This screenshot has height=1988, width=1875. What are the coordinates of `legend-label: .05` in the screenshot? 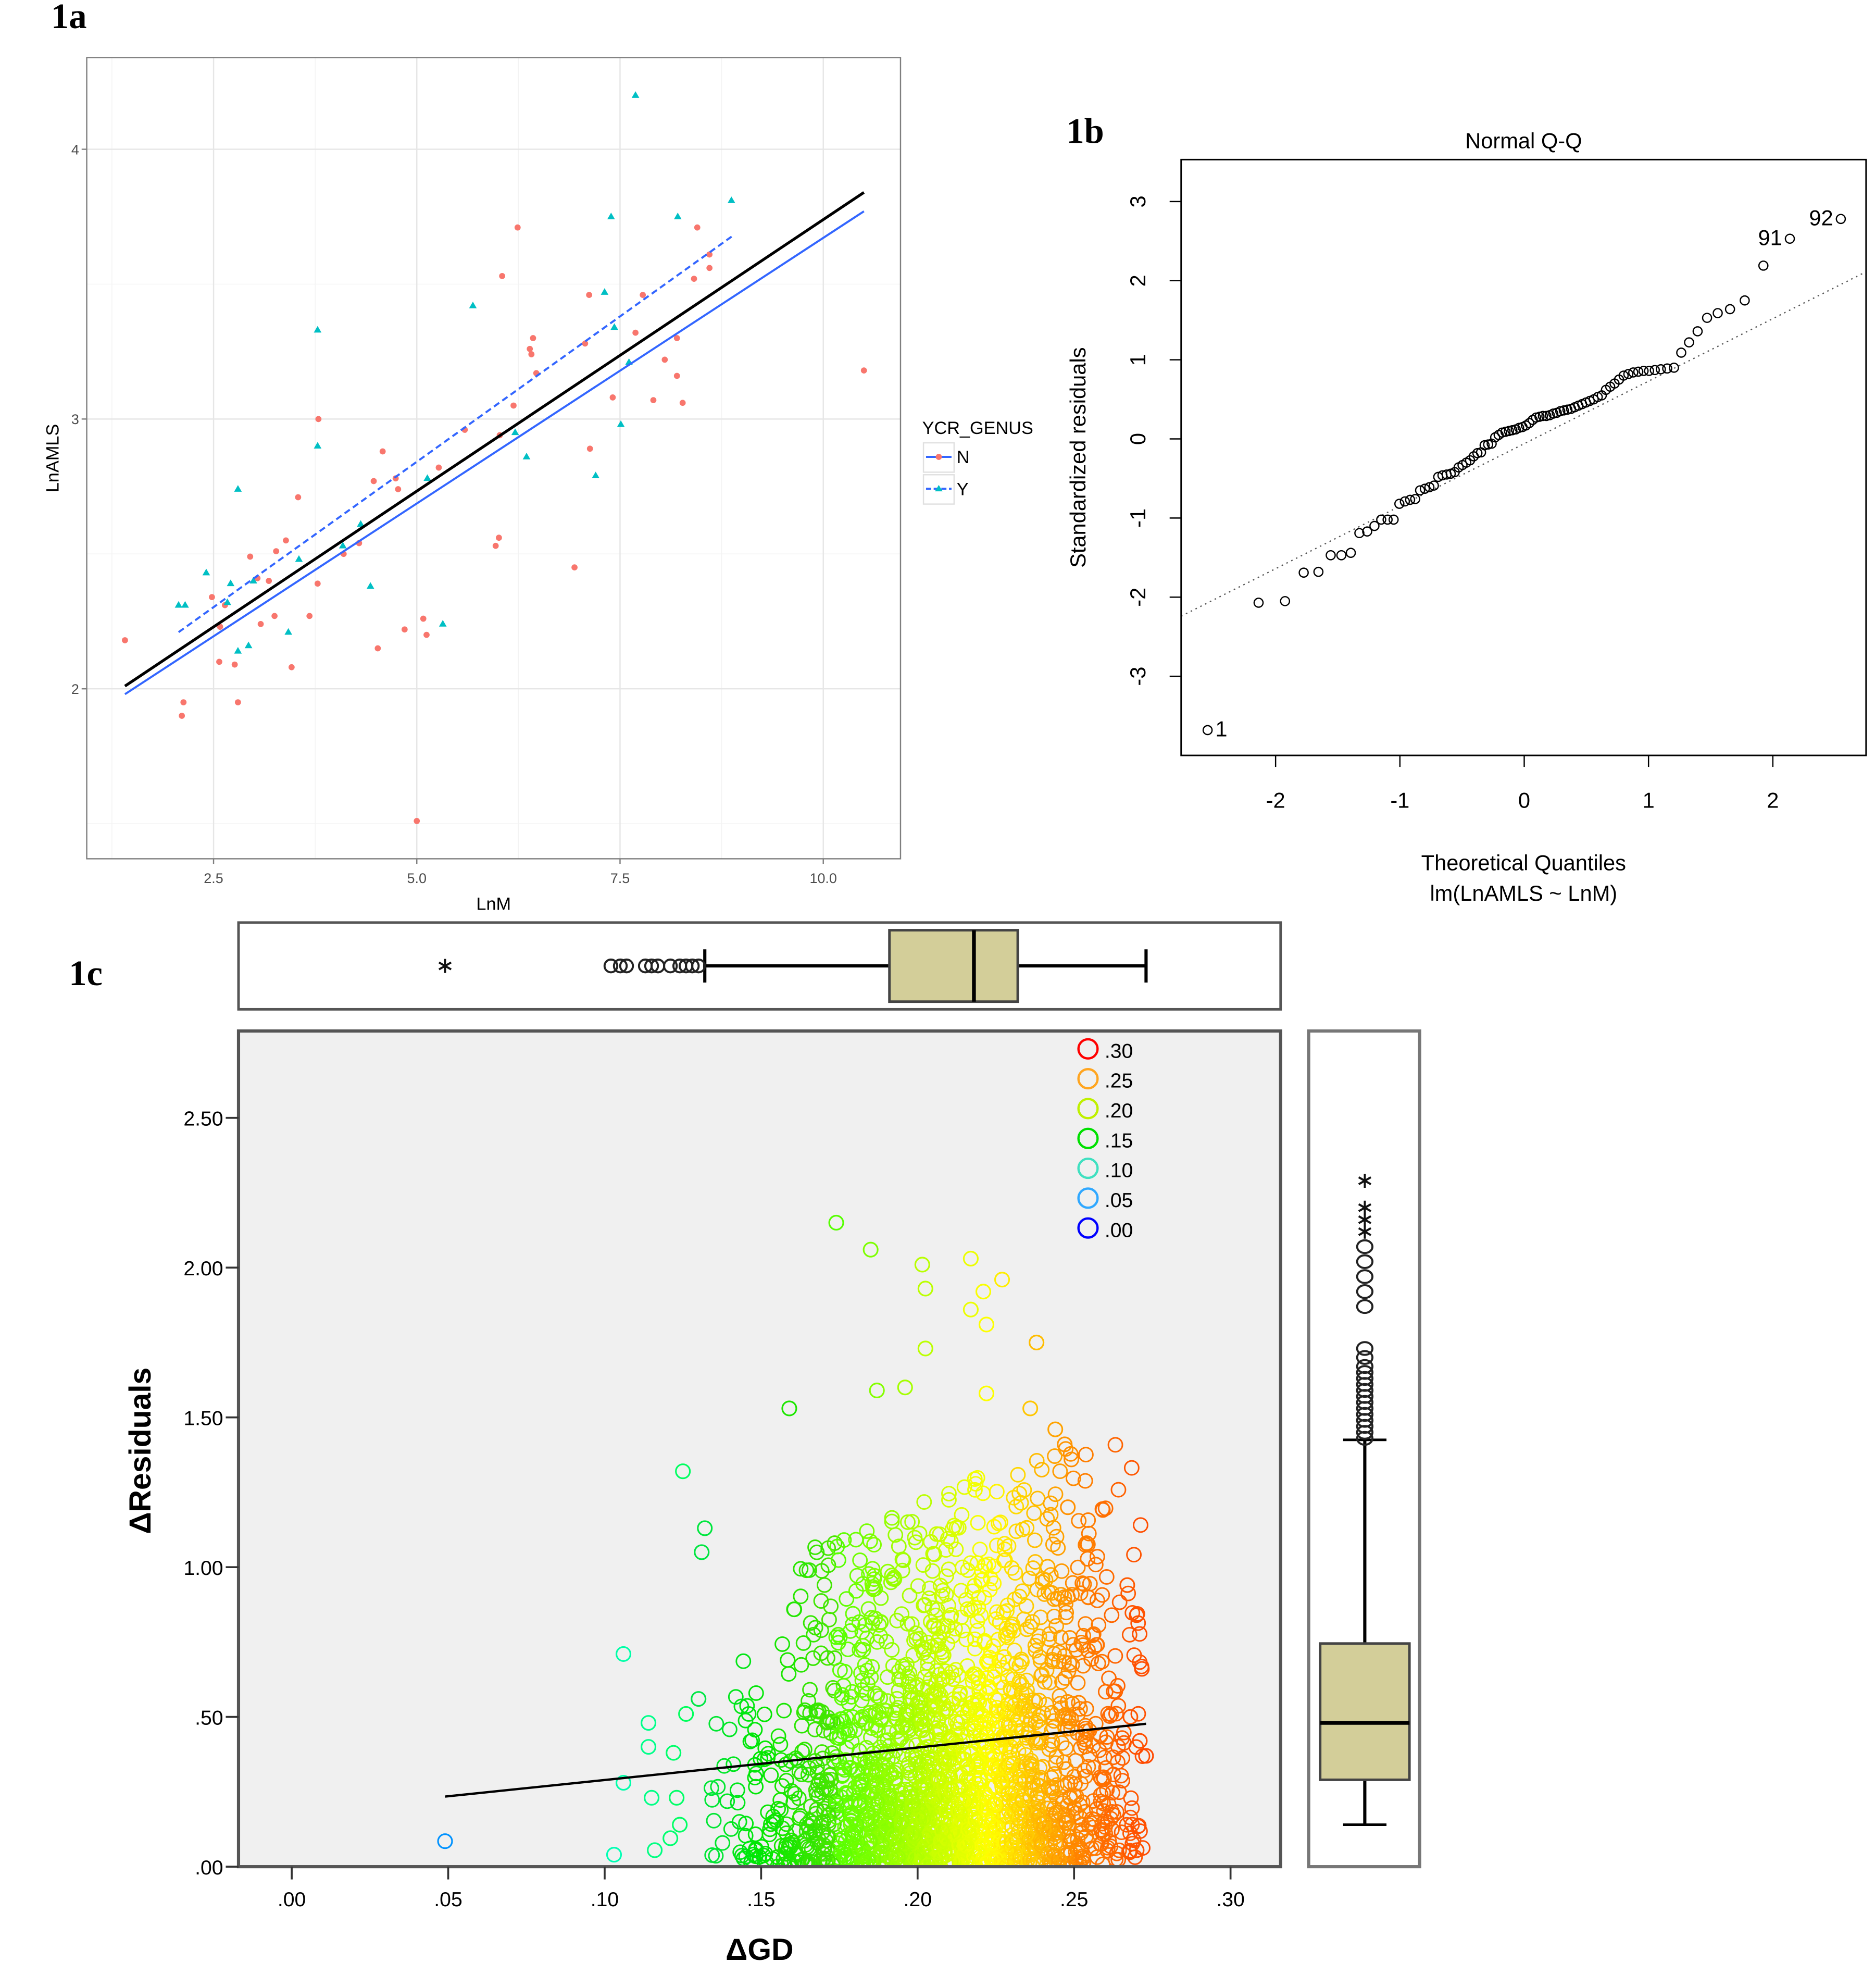 It's located at (1119, 1200).